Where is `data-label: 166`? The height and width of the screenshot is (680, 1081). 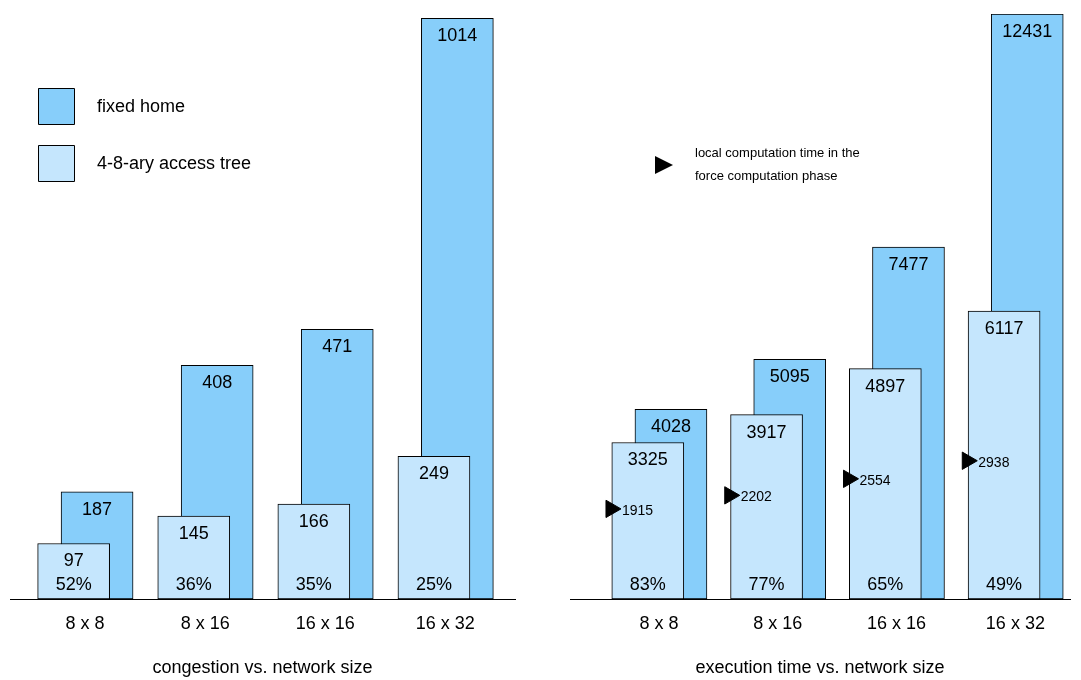
data-label: 166 is located at coordinates (313, 520).